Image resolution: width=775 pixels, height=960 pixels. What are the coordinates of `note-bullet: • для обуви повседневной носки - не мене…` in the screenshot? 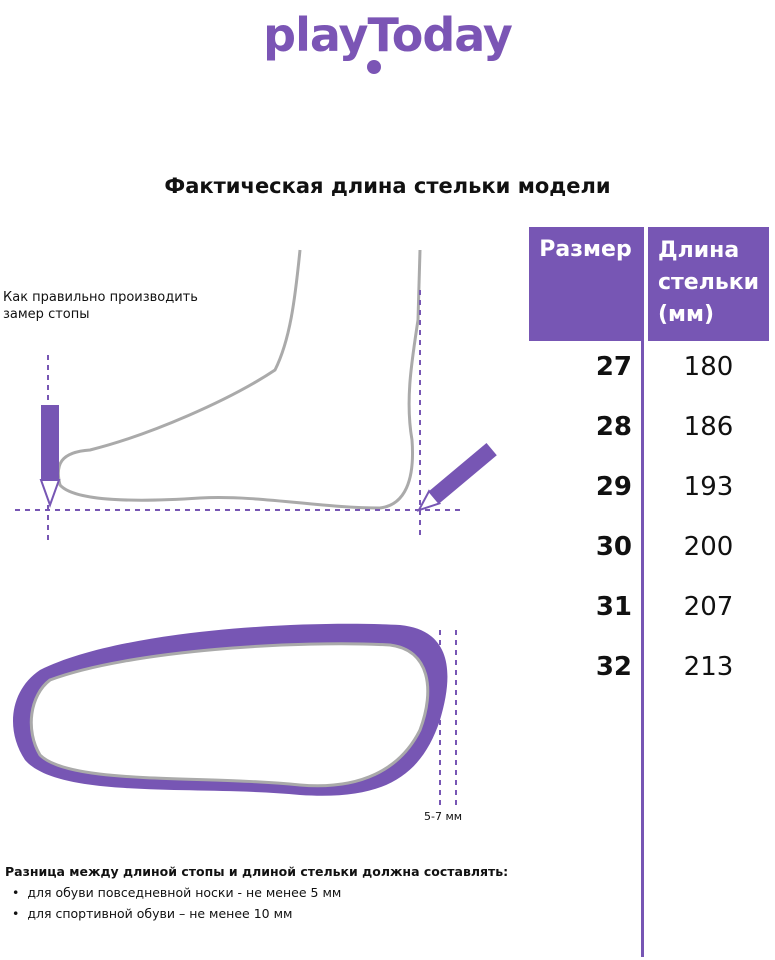 It's located at (177, 892).